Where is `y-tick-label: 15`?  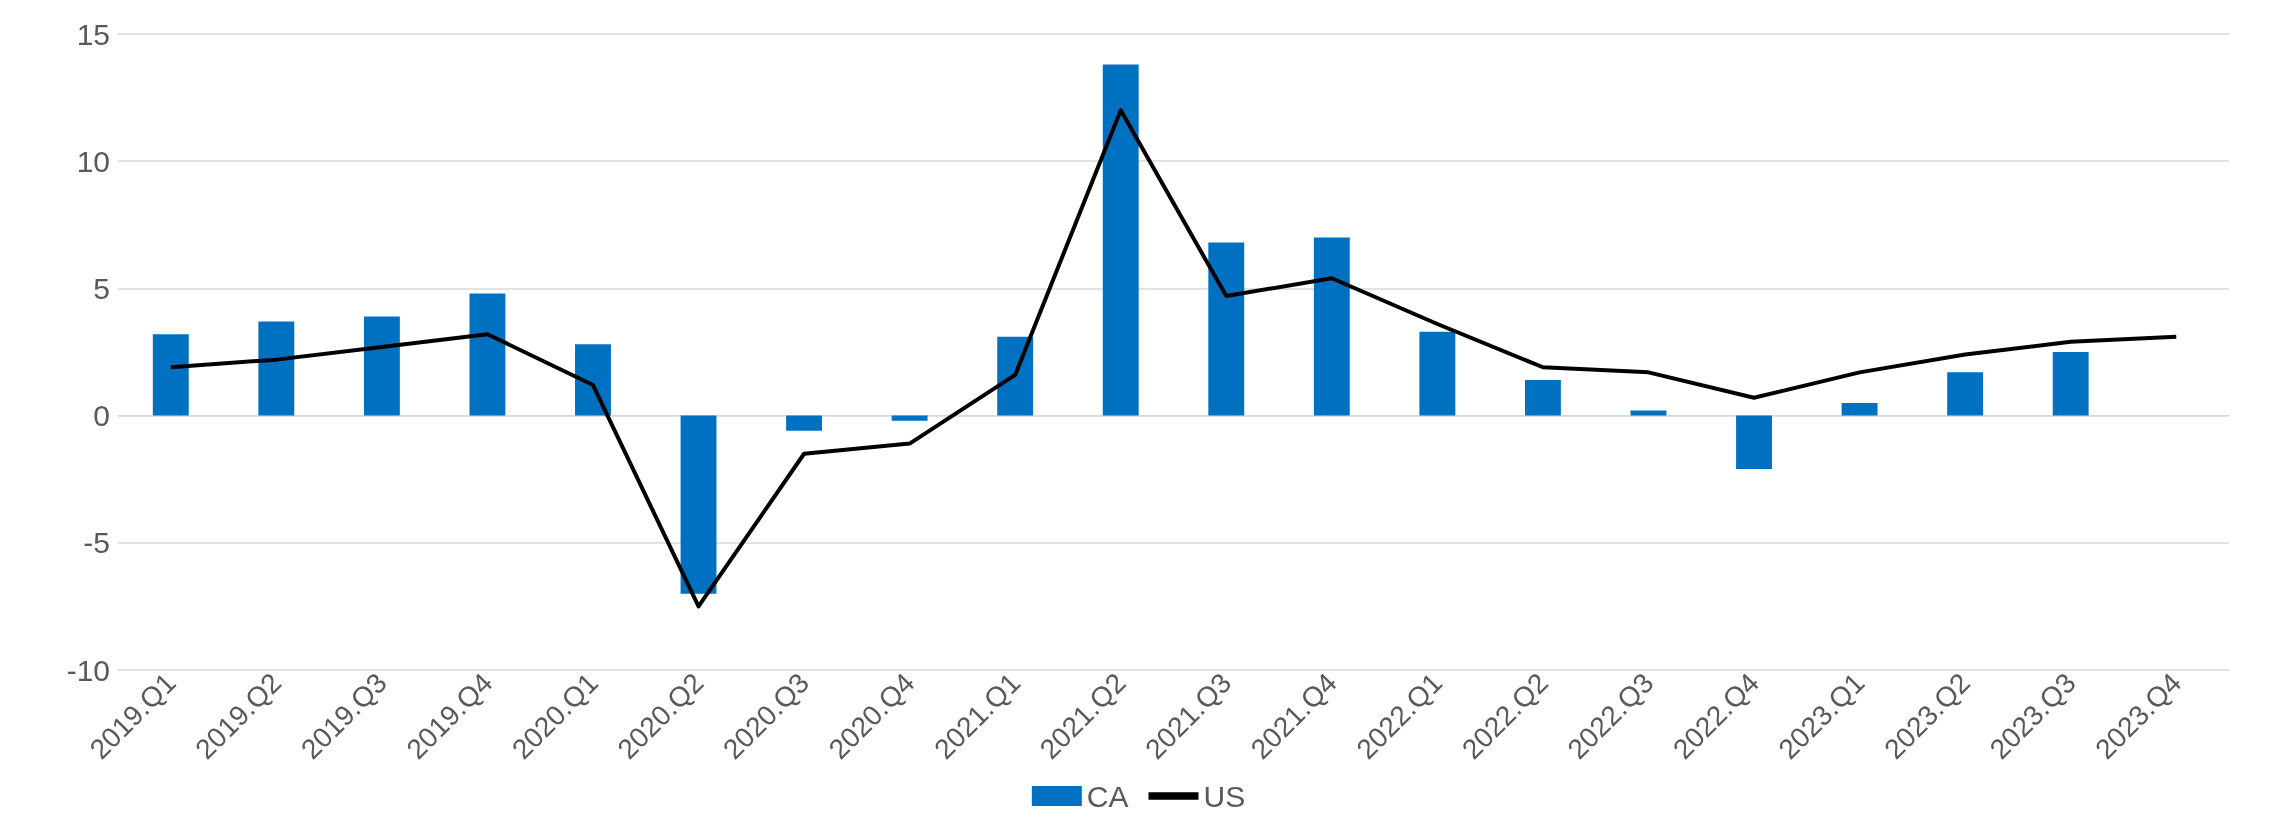
y-tick-label: 15 is located at coordinates (93, 34).